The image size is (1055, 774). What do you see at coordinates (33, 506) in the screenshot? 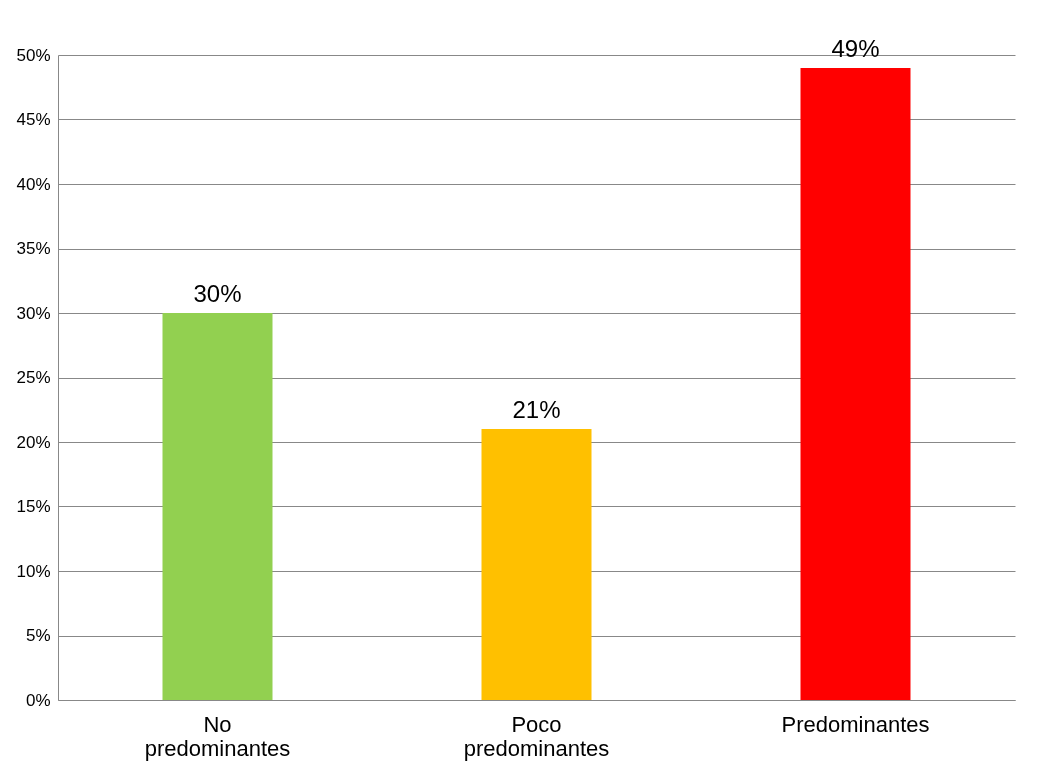
I see `y-tick-label: 15%` at bounding box center [33, 506].